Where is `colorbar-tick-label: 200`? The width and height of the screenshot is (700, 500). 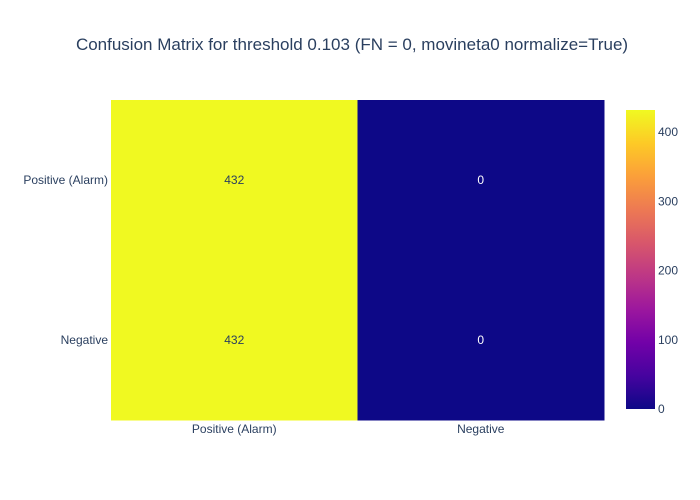 colorbar-tick-label: 200 is located at coordinates (668, 271).